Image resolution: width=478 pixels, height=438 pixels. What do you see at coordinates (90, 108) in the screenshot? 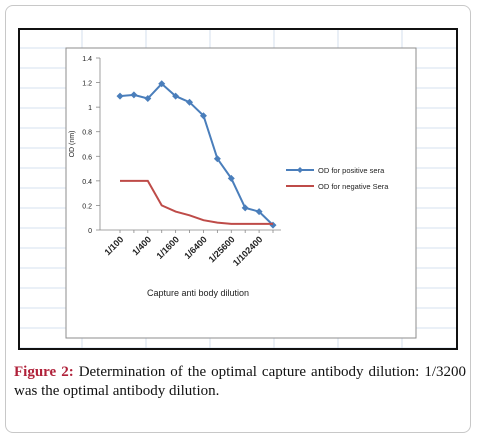
I see `y-tick-label: 1` at bounding box center [90, 108].